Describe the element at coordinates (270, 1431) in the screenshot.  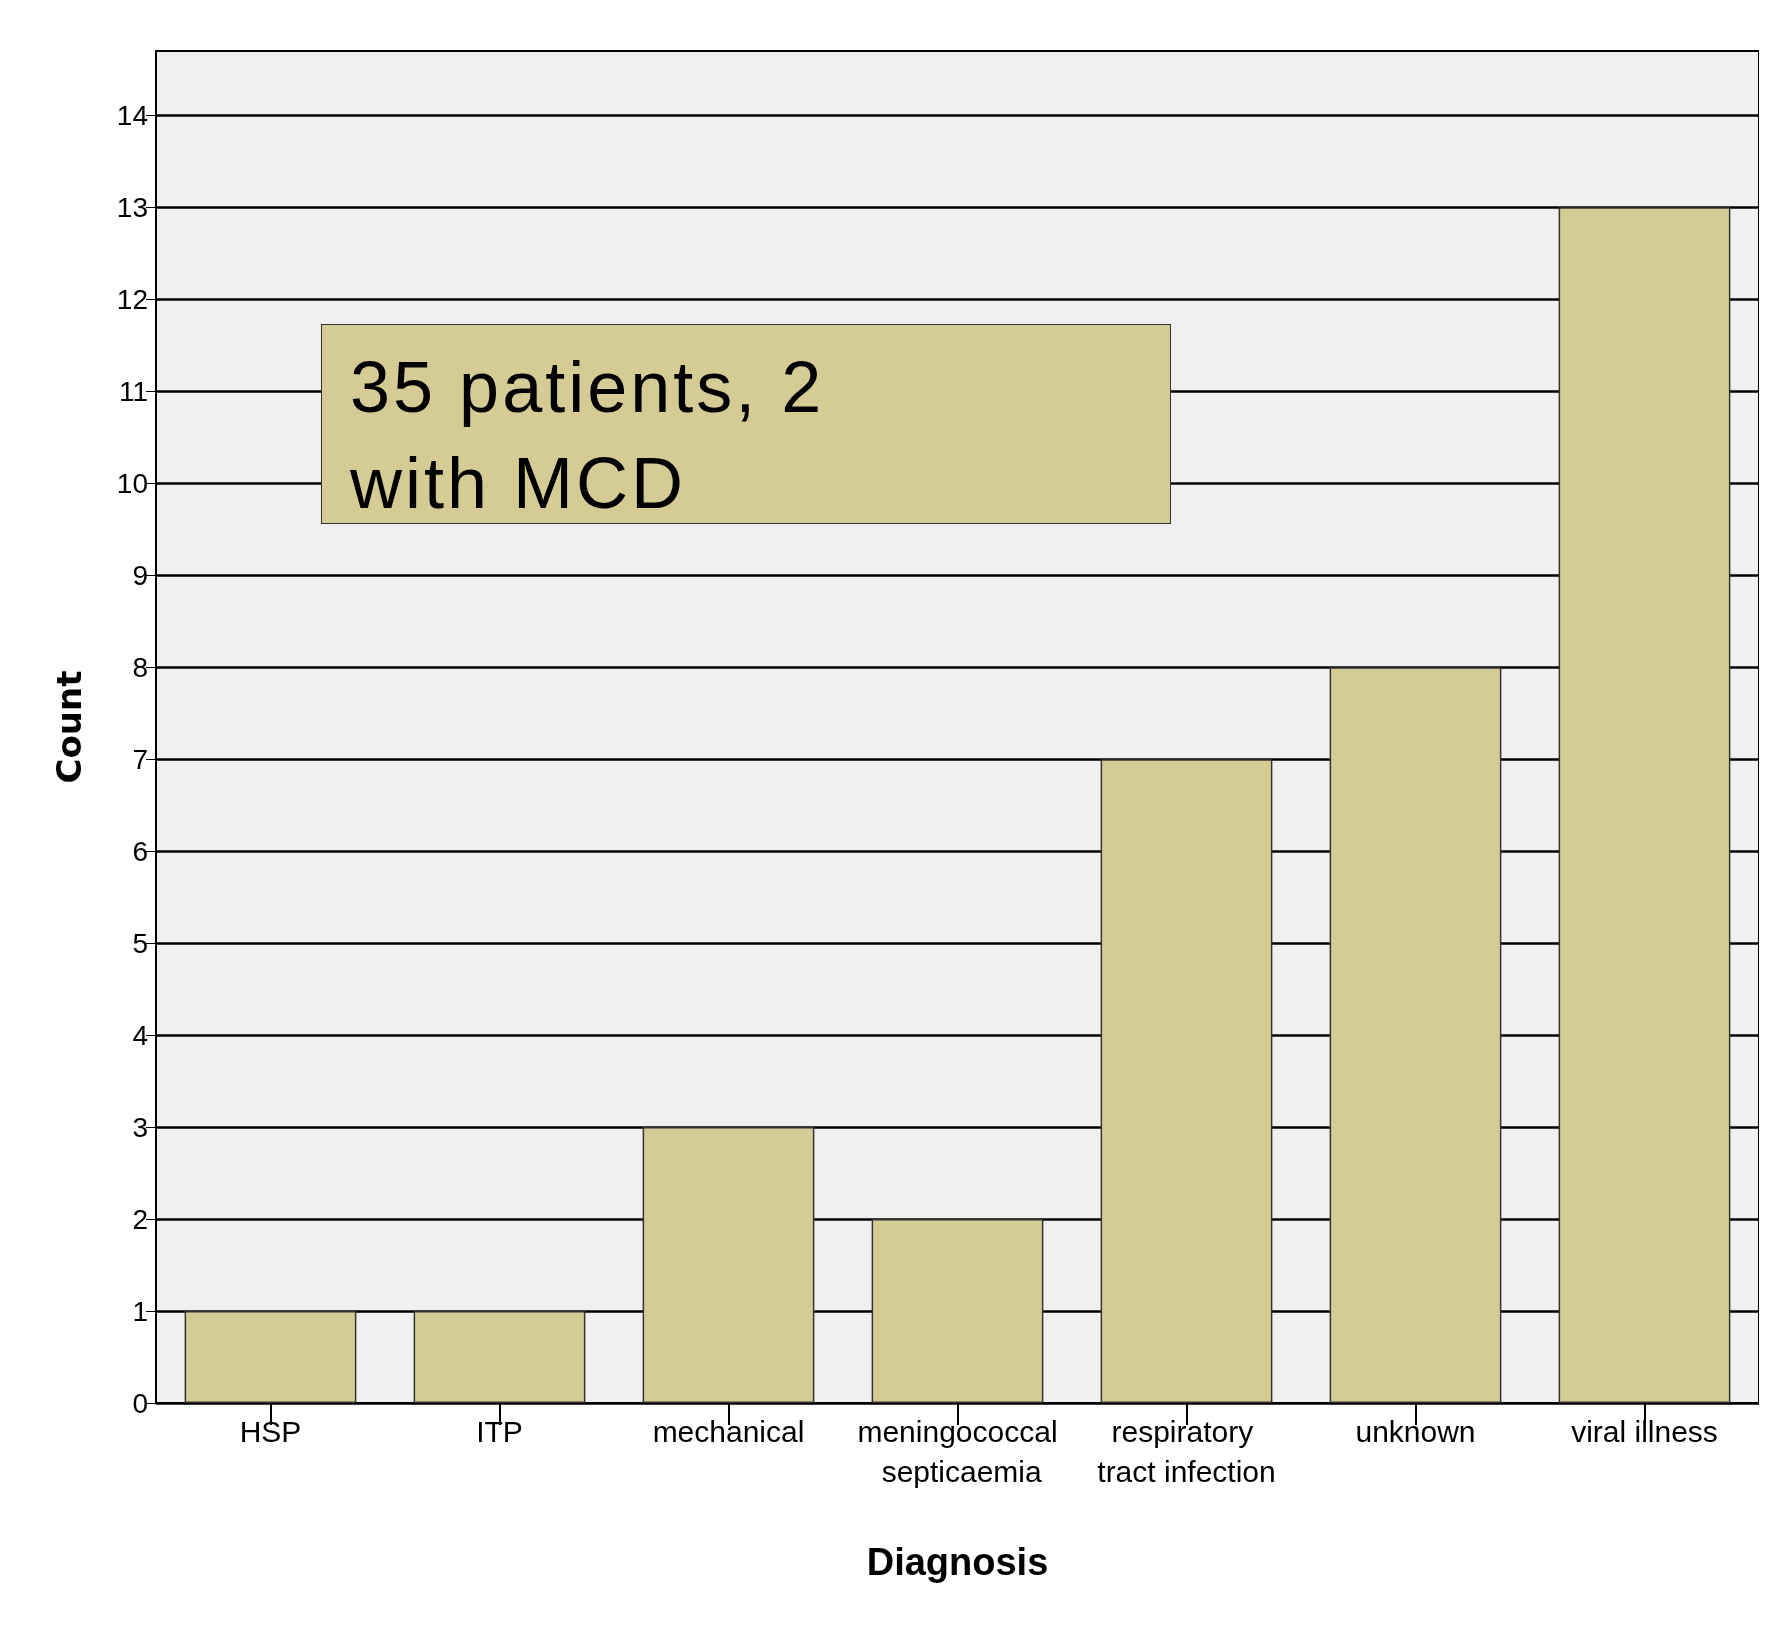
I see `x-tick-label: HSP` at that location.